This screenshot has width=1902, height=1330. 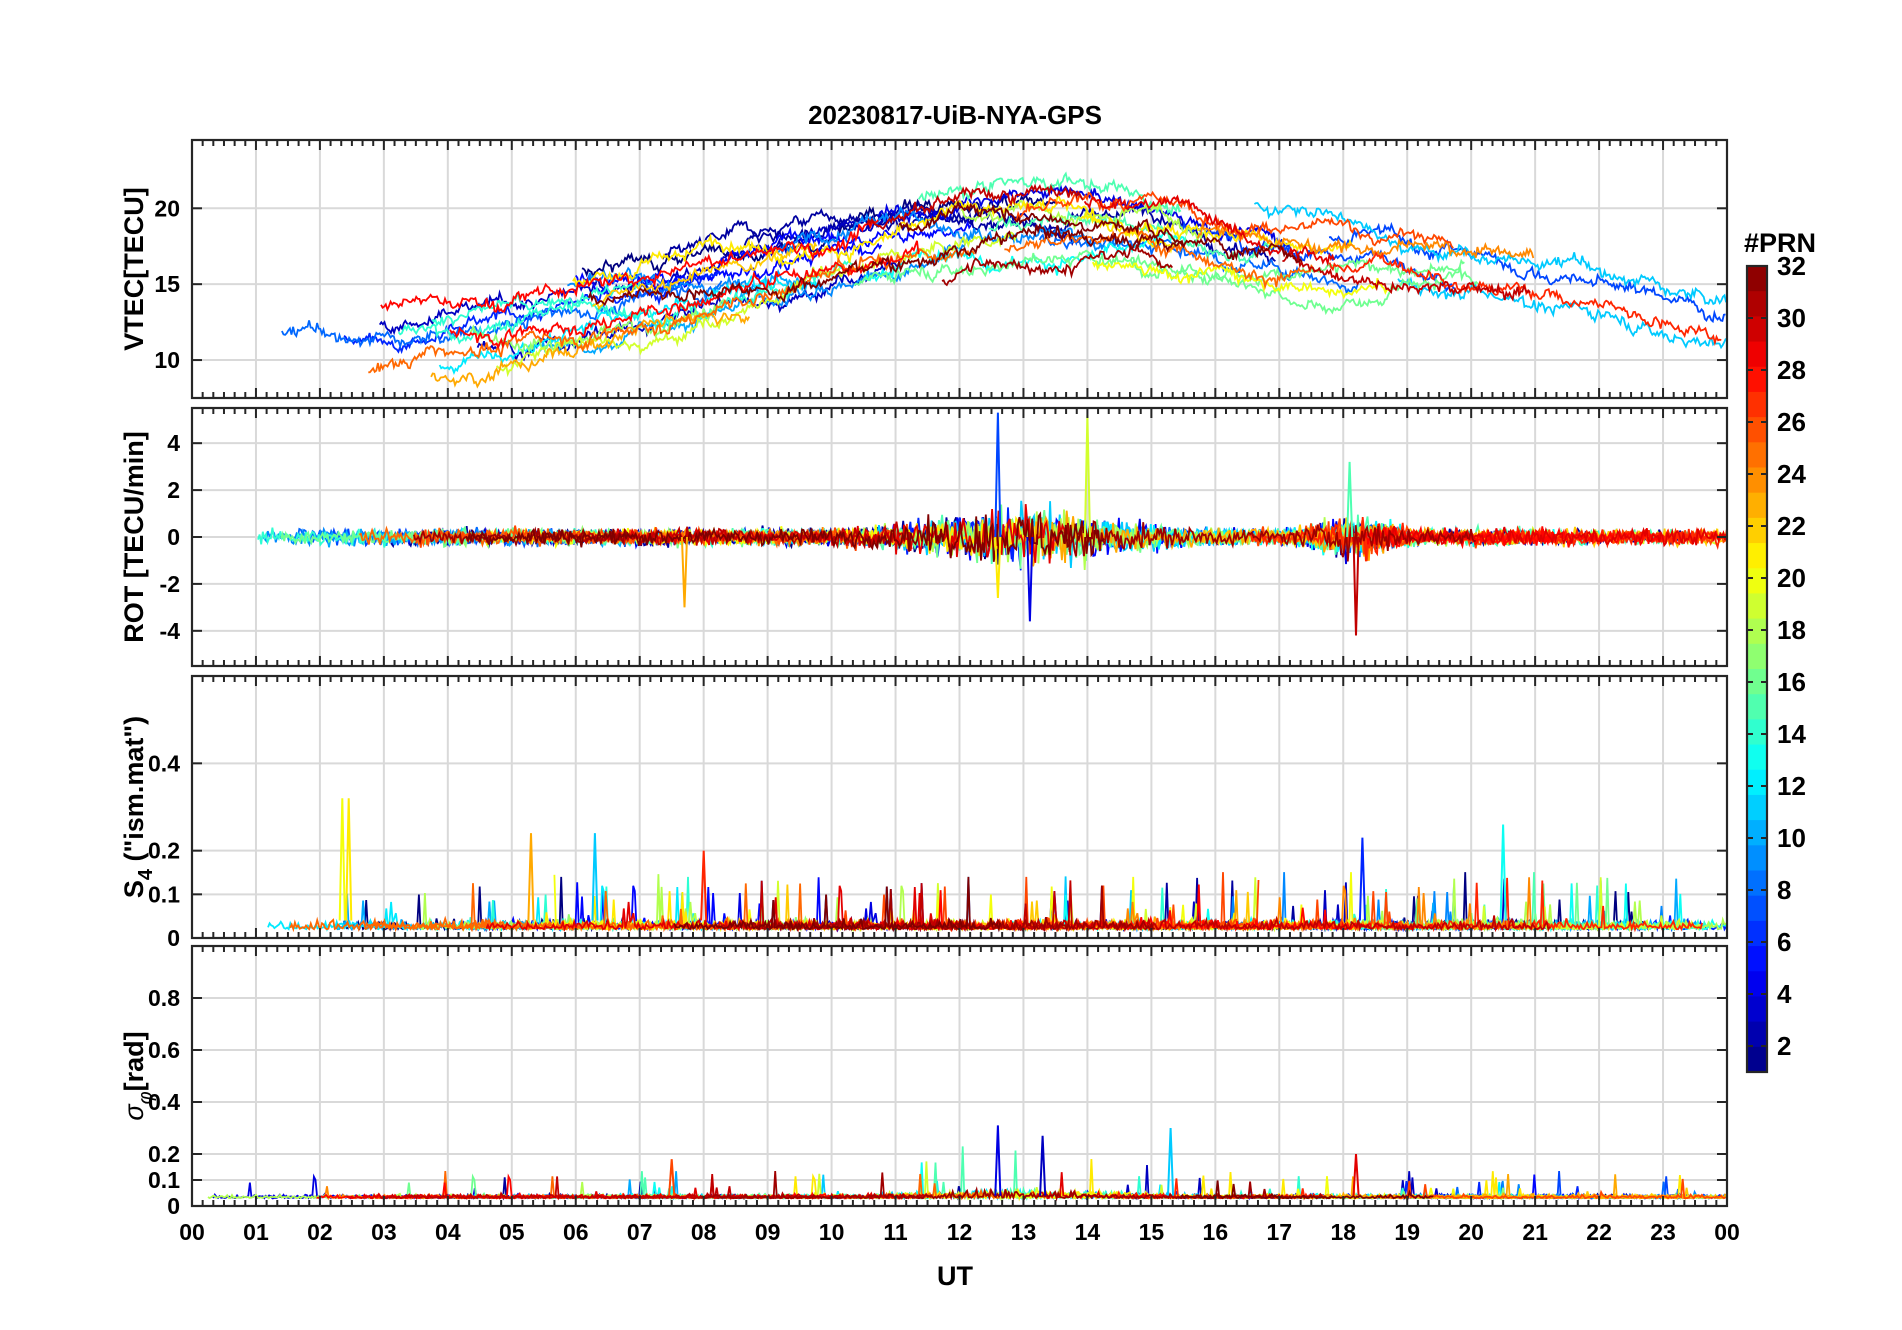 I want to click on colorbar-tick-label: 8, so click(x=1784, y=890).